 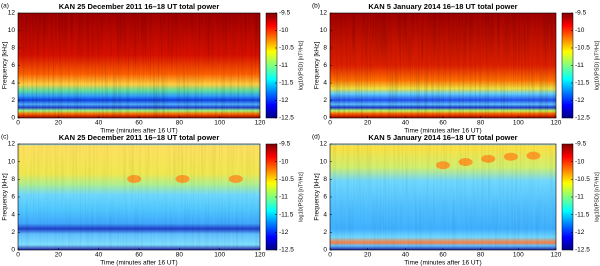 I want to click on panel-label: (c), so click(x=5, y=137).